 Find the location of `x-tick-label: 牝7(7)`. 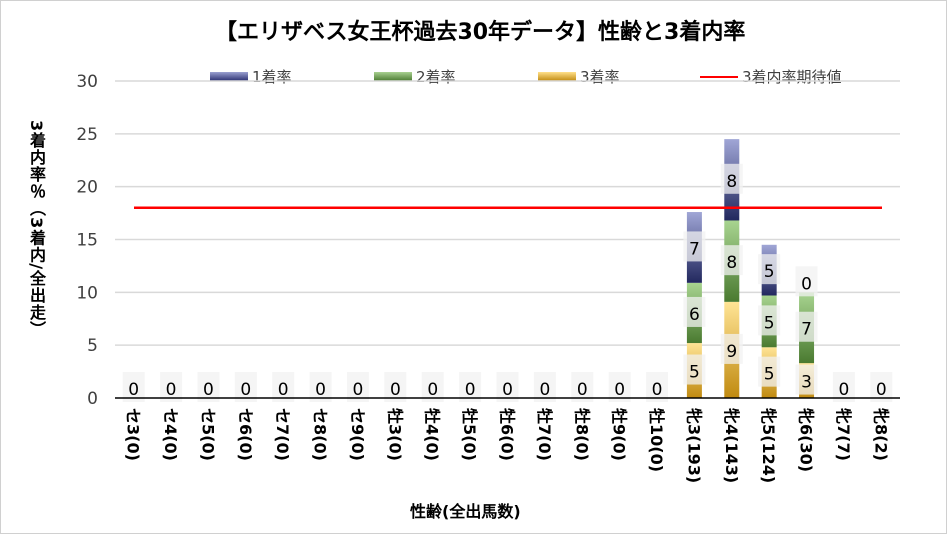

x-tick-label: 牝7(7) is located at coordinates (843, 434).